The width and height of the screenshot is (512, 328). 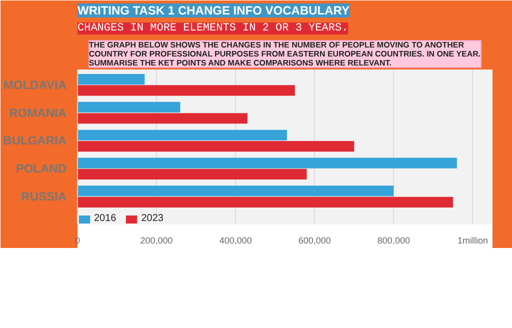 I want to click on x-tick-label: 200,000, so click(x=156, y=241).